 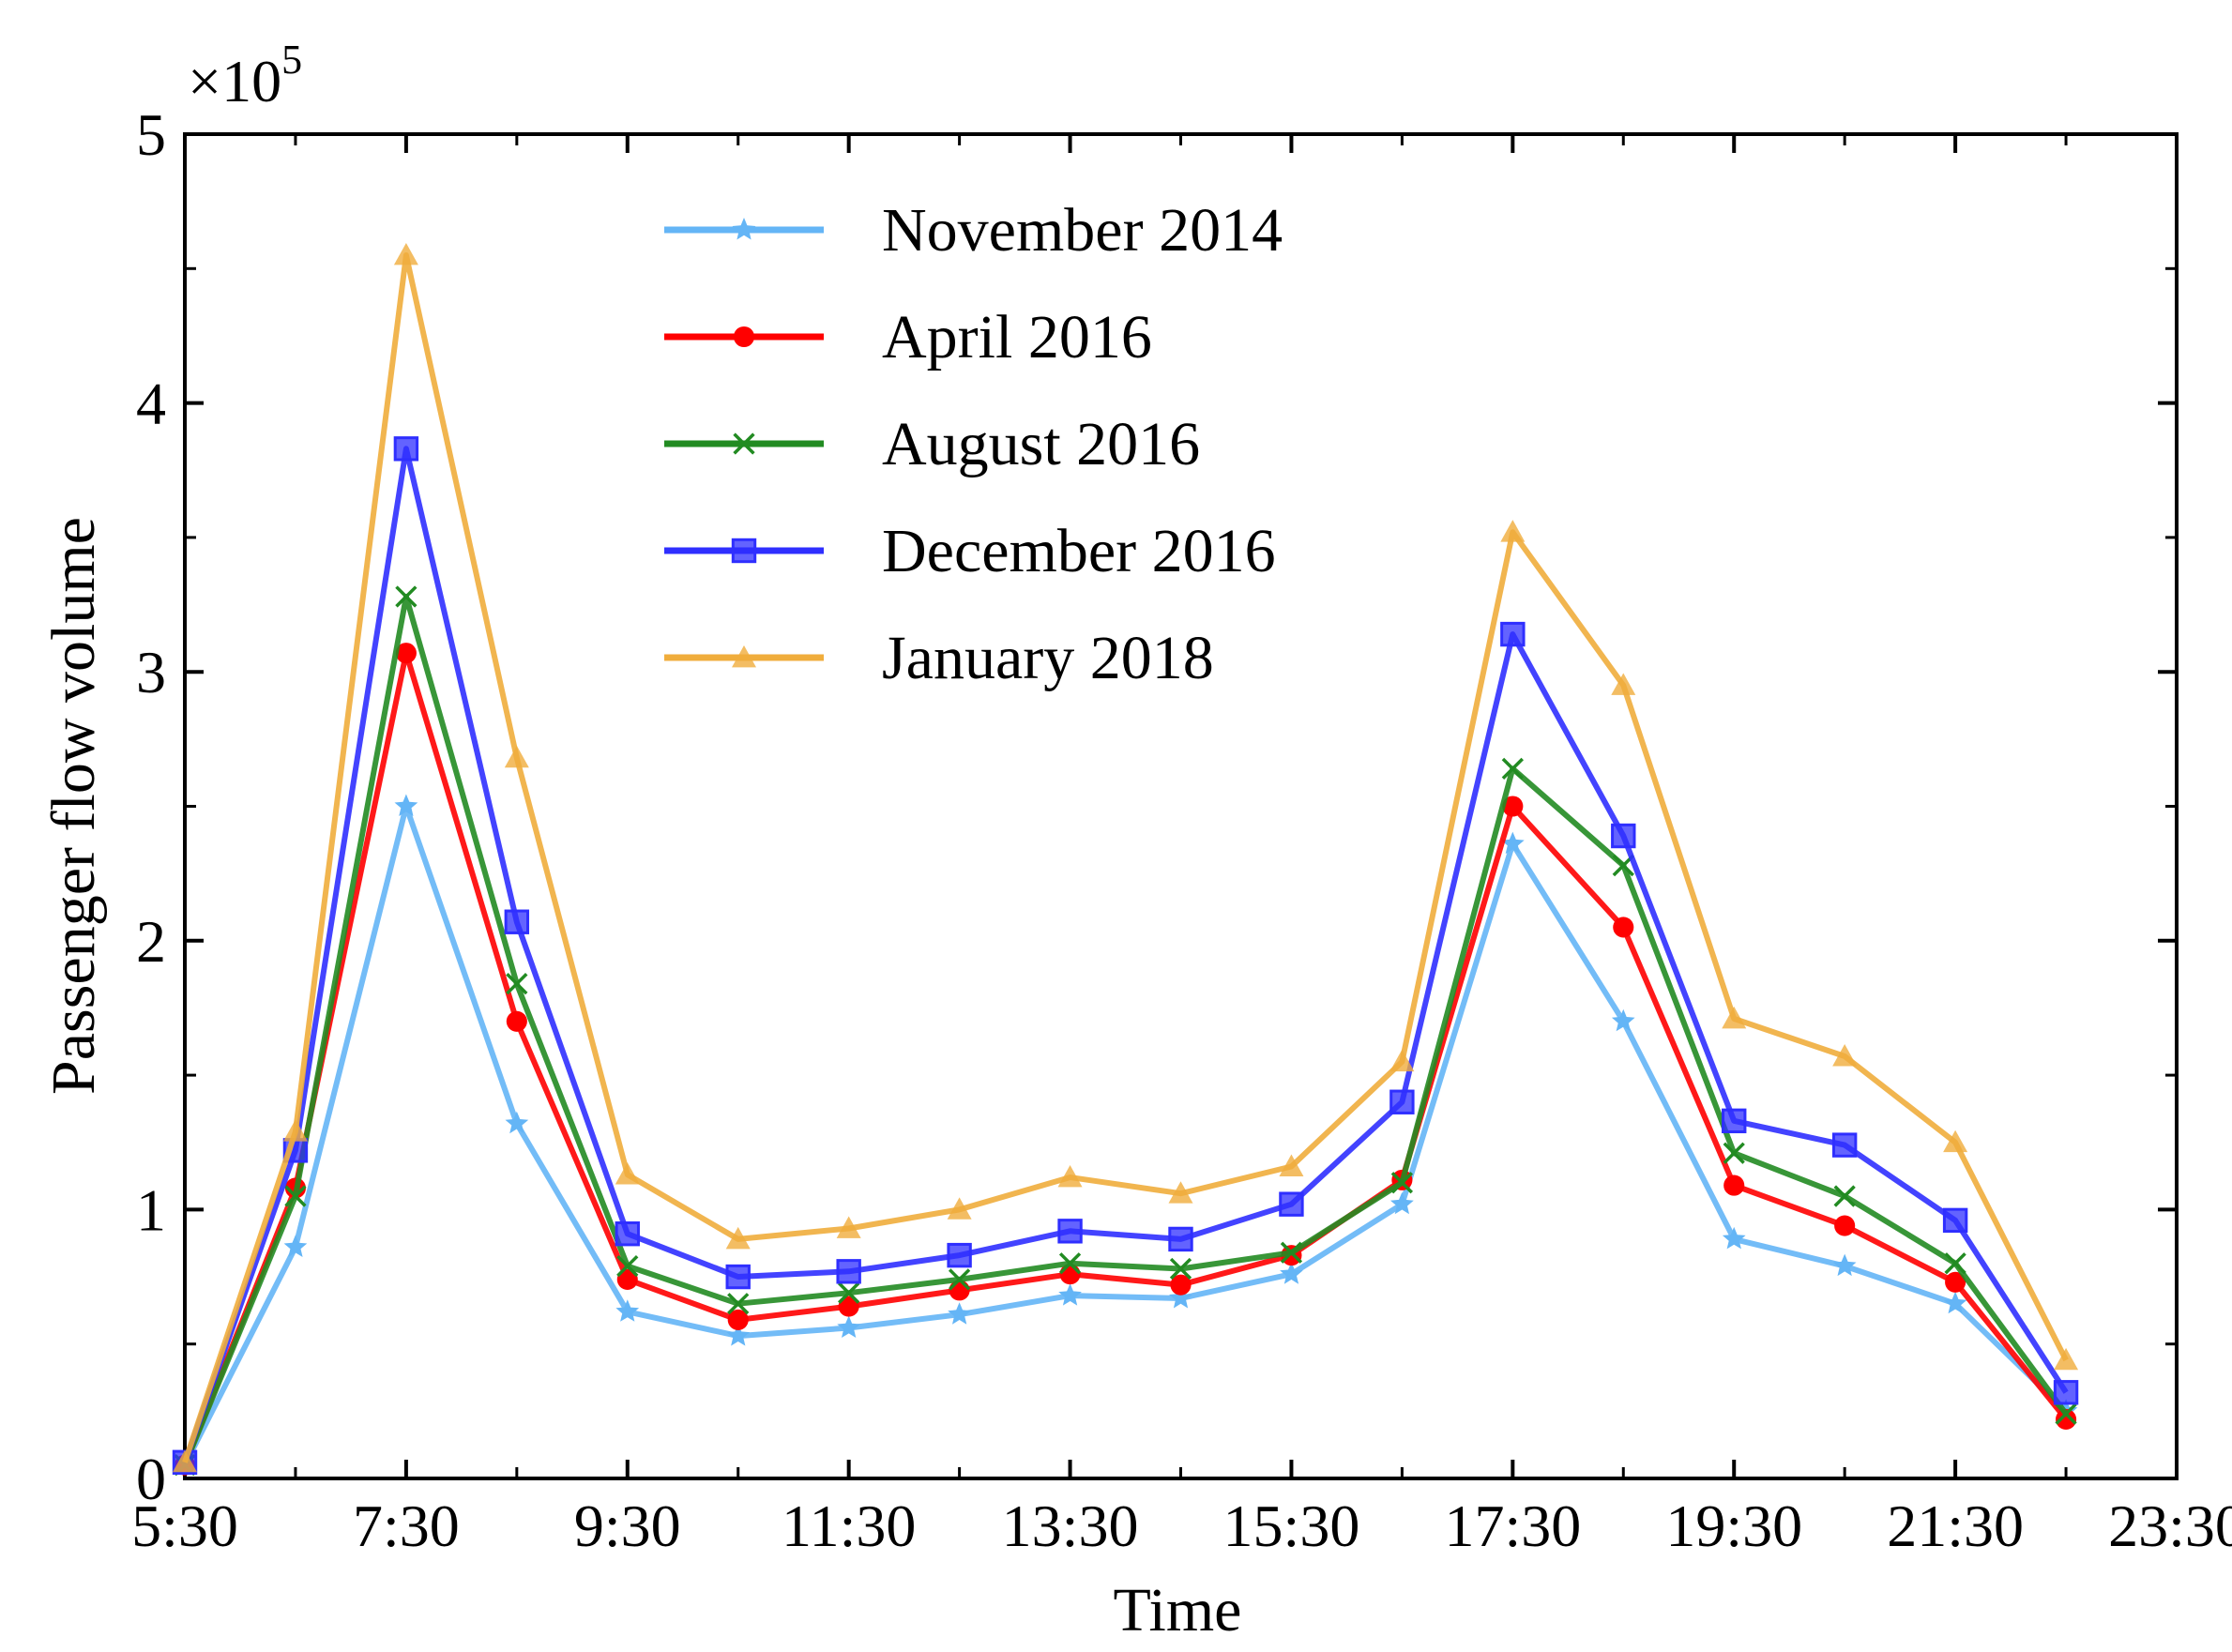 What do you see at coordinates (970, 551) in the screenshot?
I see `legend-item: December 2016` at bounding box center [970, 551].